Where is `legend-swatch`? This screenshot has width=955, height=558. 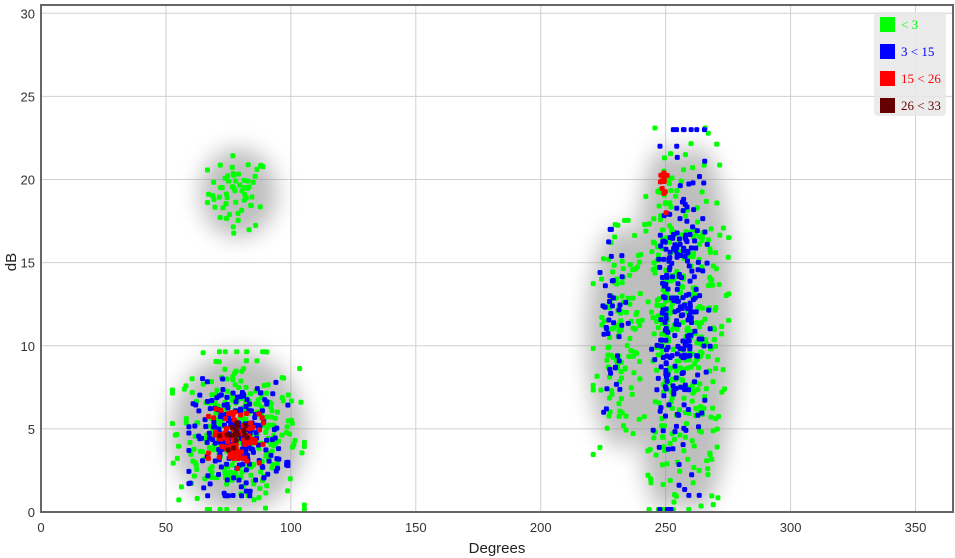 legend-swatch is located at coordinates (887, 51).